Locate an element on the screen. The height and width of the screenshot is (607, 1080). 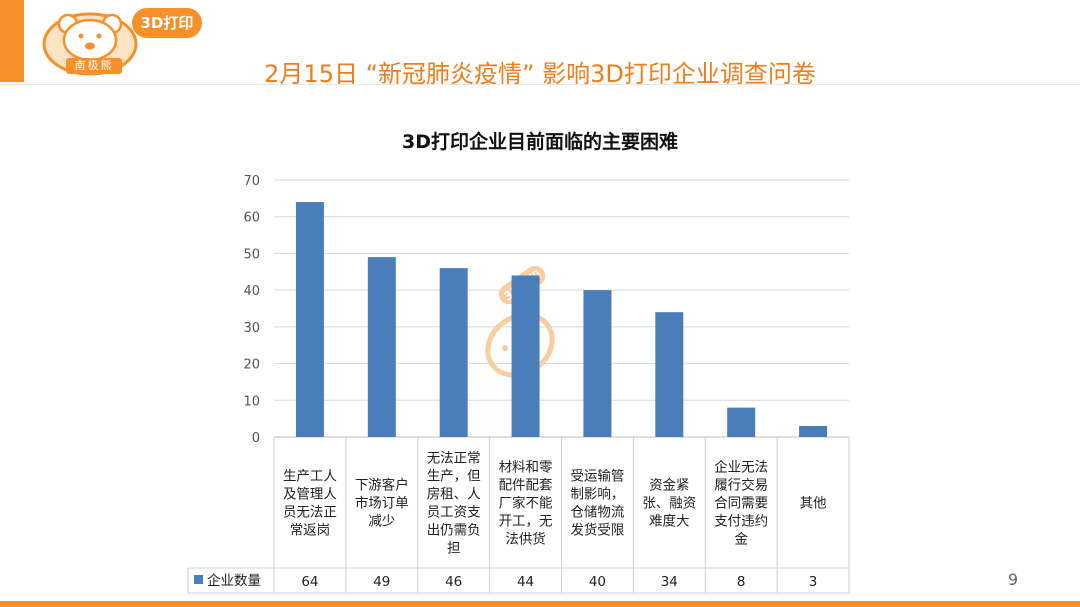
x-category-label: 生产工人及管理人员无法正常返岗 is located at coordinates (310, 504).